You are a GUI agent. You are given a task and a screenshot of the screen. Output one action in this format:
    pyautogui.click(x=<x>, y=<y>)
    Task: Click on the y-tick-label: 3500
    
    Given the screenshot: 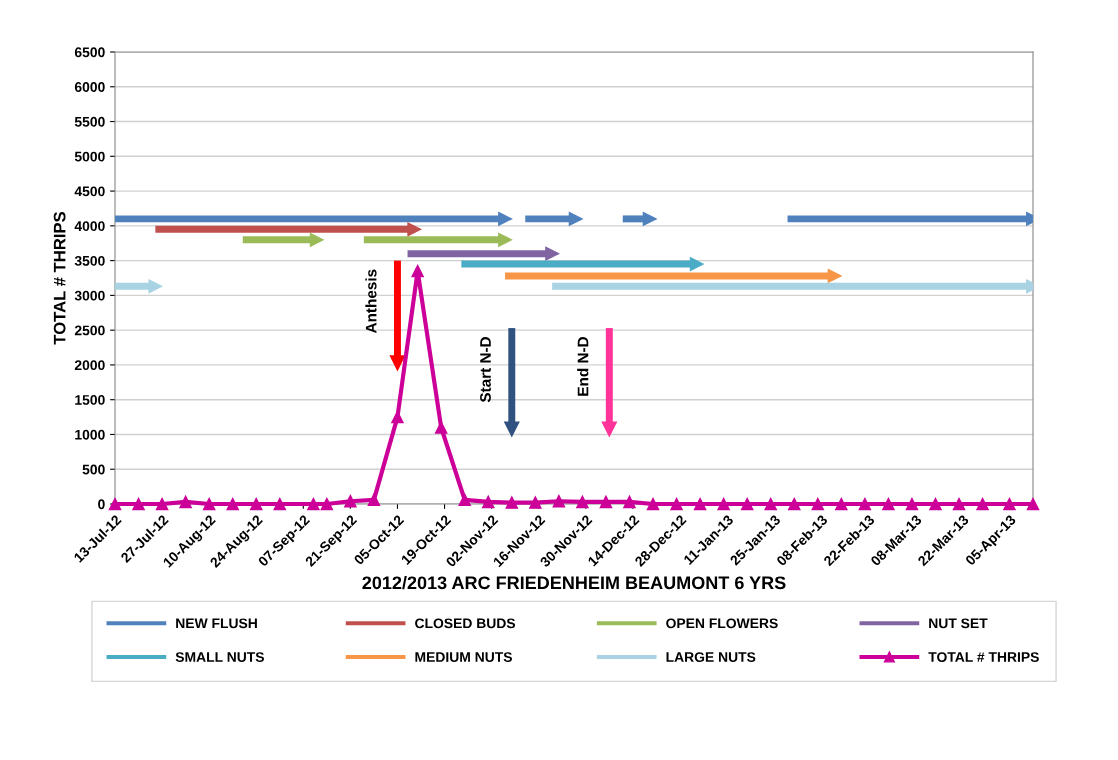 What is the action you would take?
    pyautogui.click(x=89, y=260)
    